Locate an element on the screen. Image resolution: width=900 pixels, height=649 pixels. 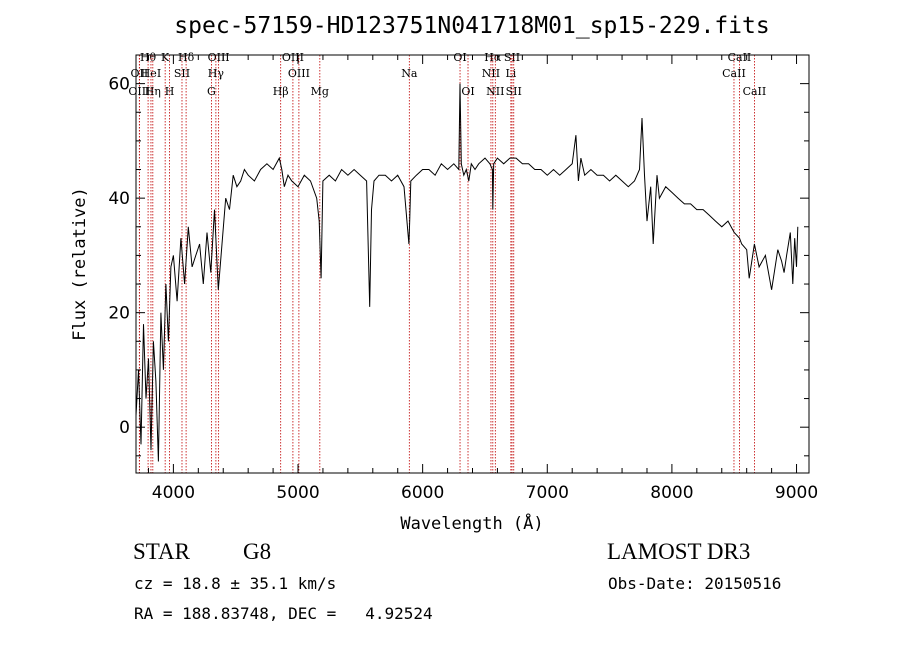
marker-label-3: HeI is located at coordinates (151, 73).